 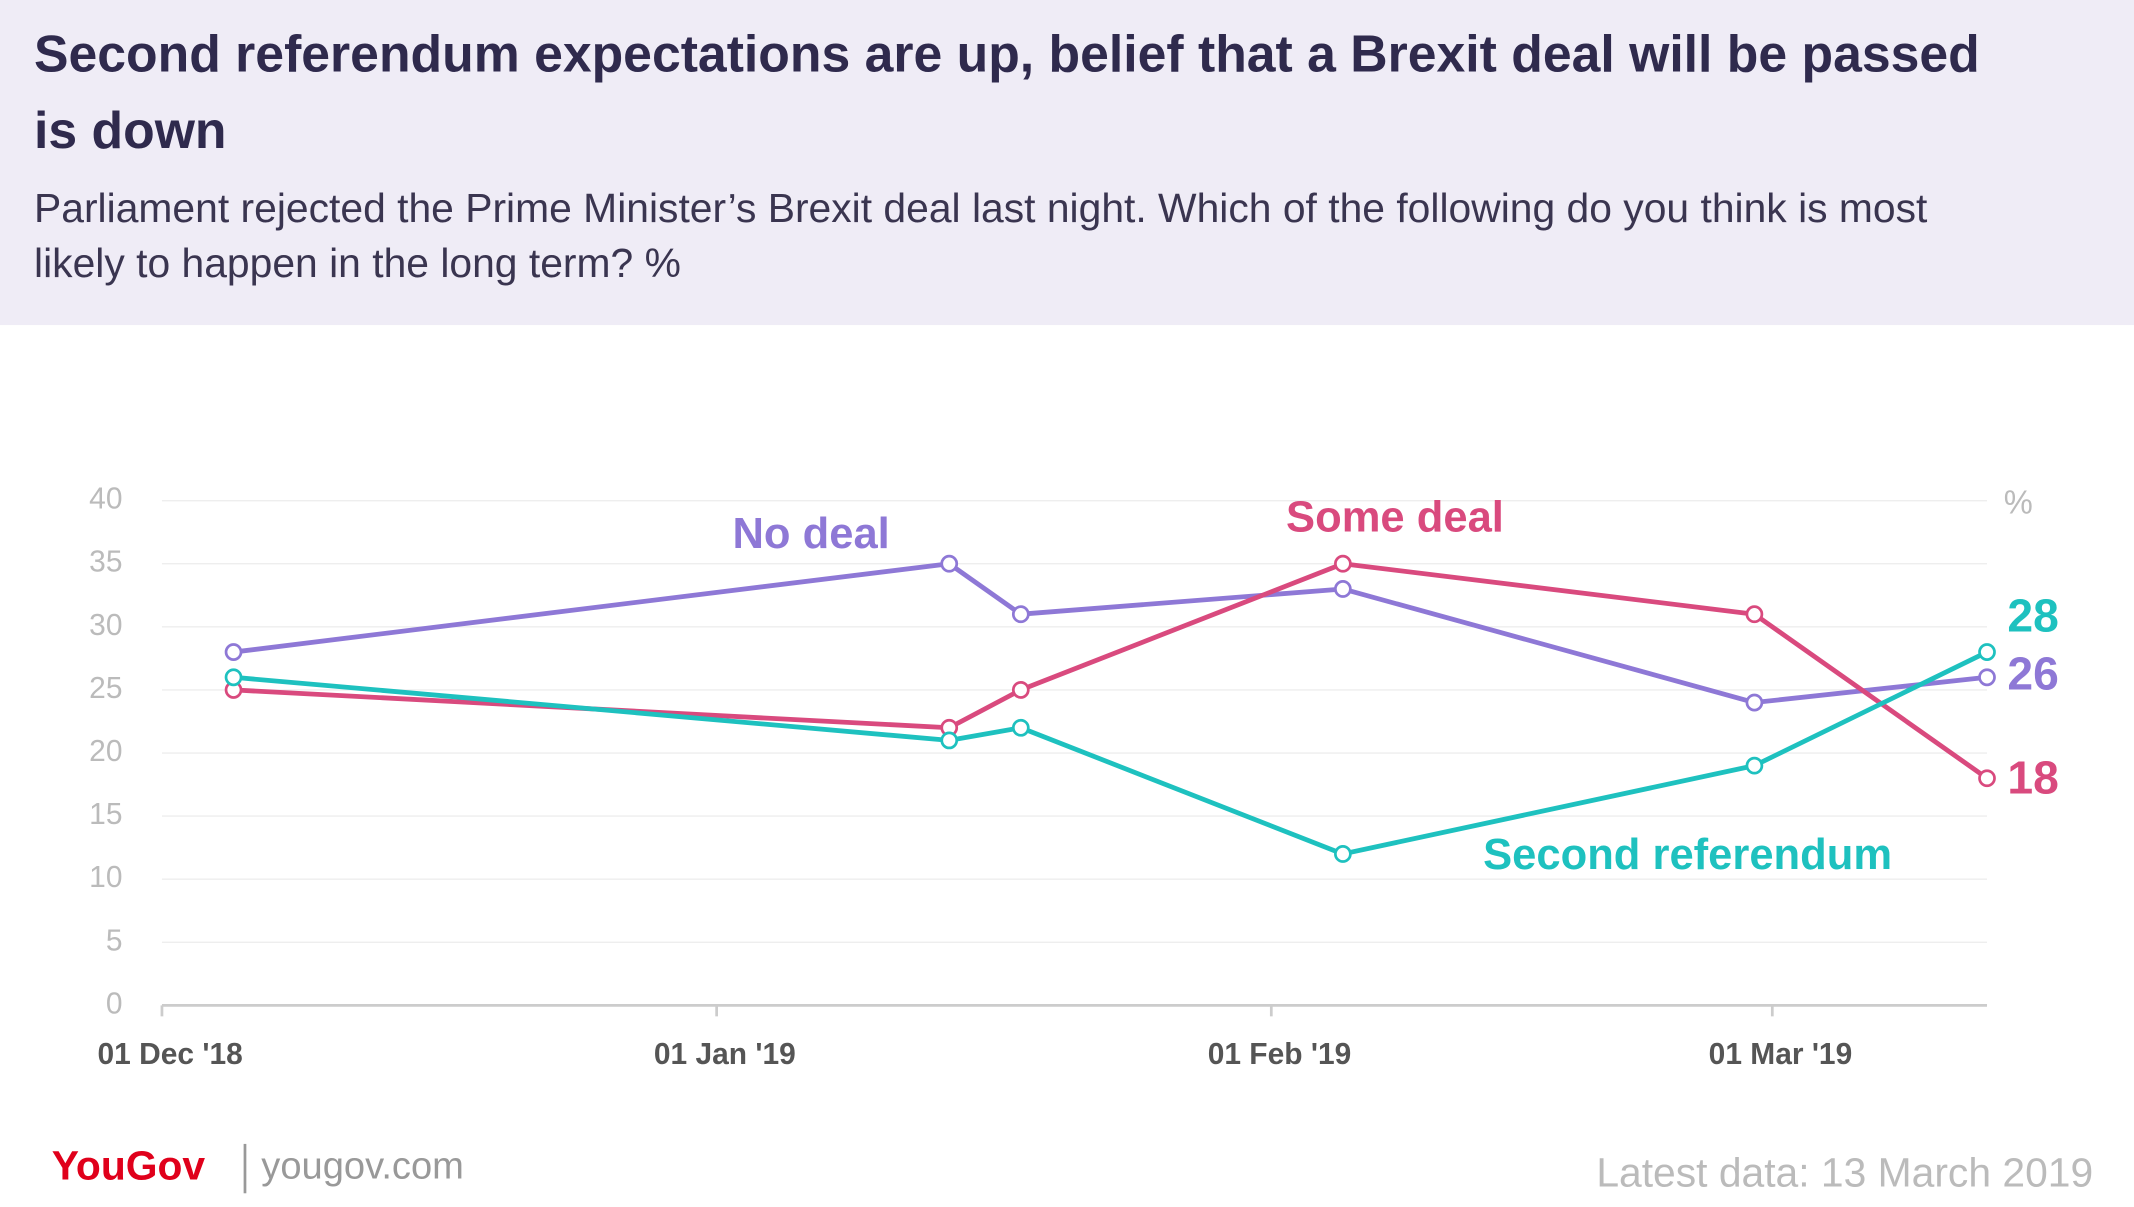 What do you see at coordinates (1687, 854) in the screenshot?
I see `series-label: Second referendum` at bounding box center [1687, 854].